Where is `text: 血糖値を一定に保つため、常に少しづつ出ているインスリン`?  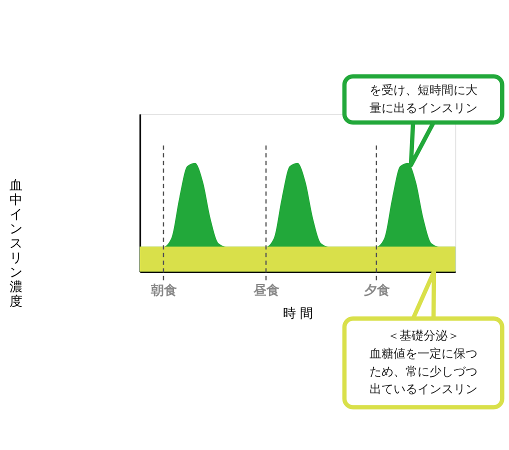 text: 血糖値を一定に保つため、常に少しづつ出ているインスリン is located at coordinates (423, 371).